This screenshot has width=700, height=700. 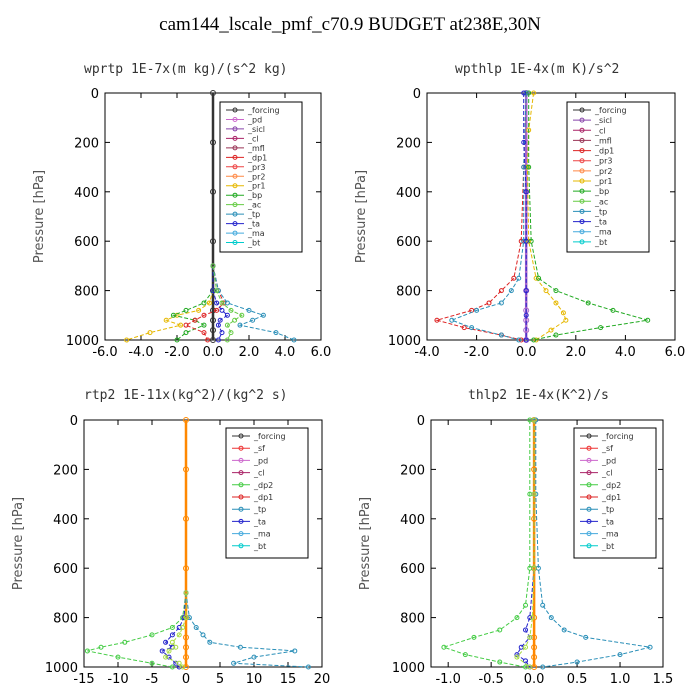 I want to click on series-point-0-_ac-2, so click(x=222, y=303).